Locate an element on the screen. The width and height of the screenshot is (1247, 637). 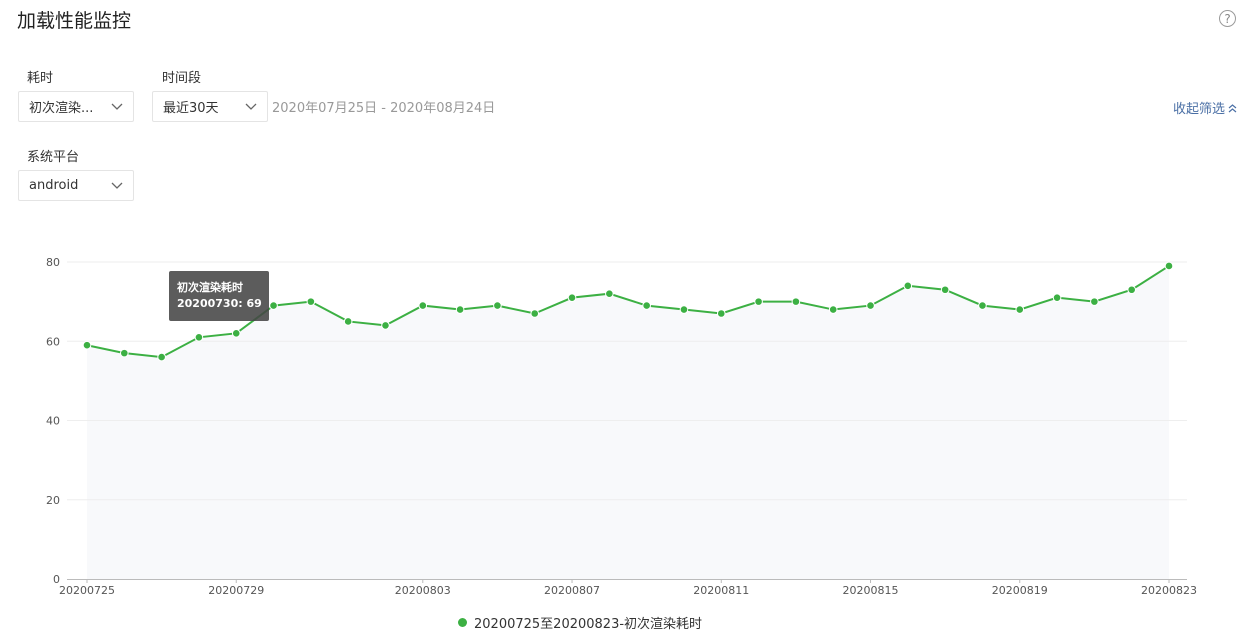
chart-legend: 20200725至20200823-初次渲染耗时 is located at coordinates (580, 622).